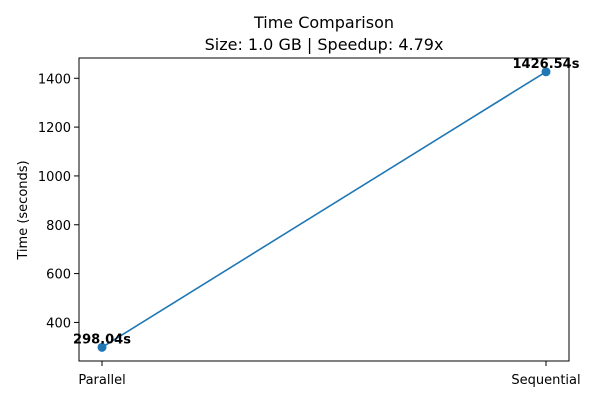 The image size is (600, 400). What do you see at coordinates (54, 79) in the screenshot?
I see `y-tick-label: 1400` at bounding box center [54, 79].